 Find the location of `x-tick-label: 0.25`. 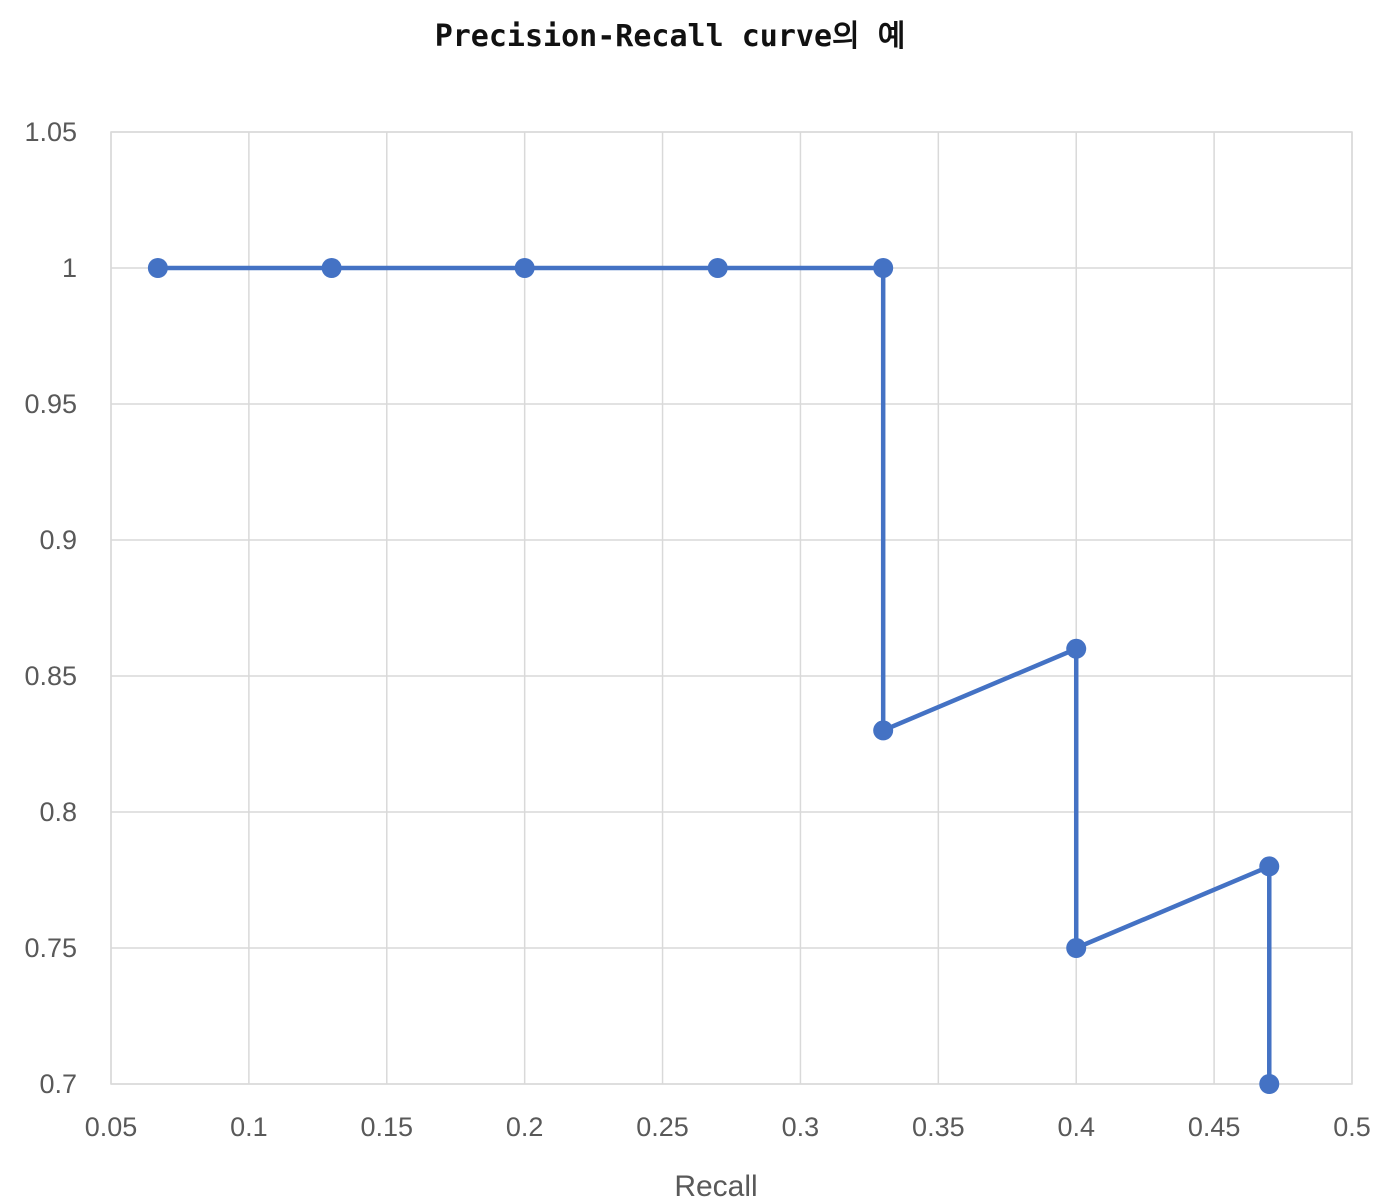

x-tick-label: 0.25 is located at coordinates (662, 1127).